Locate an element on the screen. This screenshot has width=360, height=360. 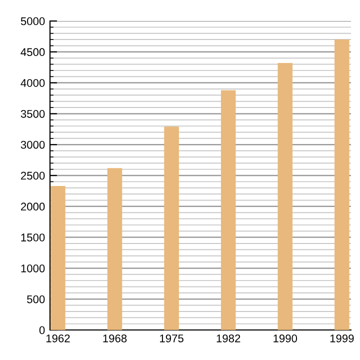
y-tick-label: 5000 is located at coordinates (32, 21).